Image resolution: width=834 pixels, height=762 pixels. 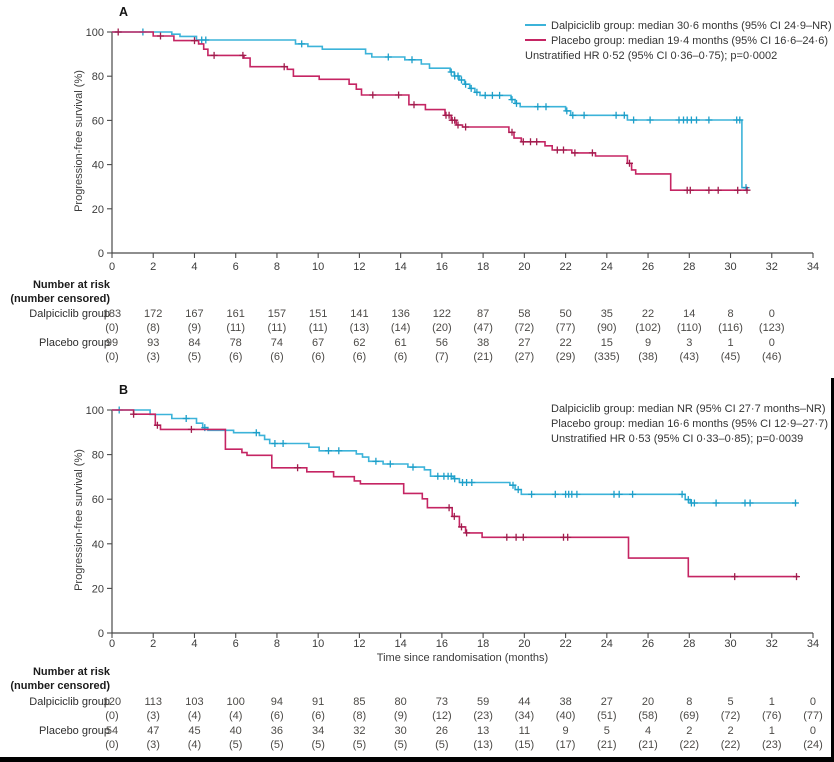 What do you see at coordinates (442, 328) in the screenshot?
I see `risk-censored-cell: (20)` at bounding box center [442, 328].